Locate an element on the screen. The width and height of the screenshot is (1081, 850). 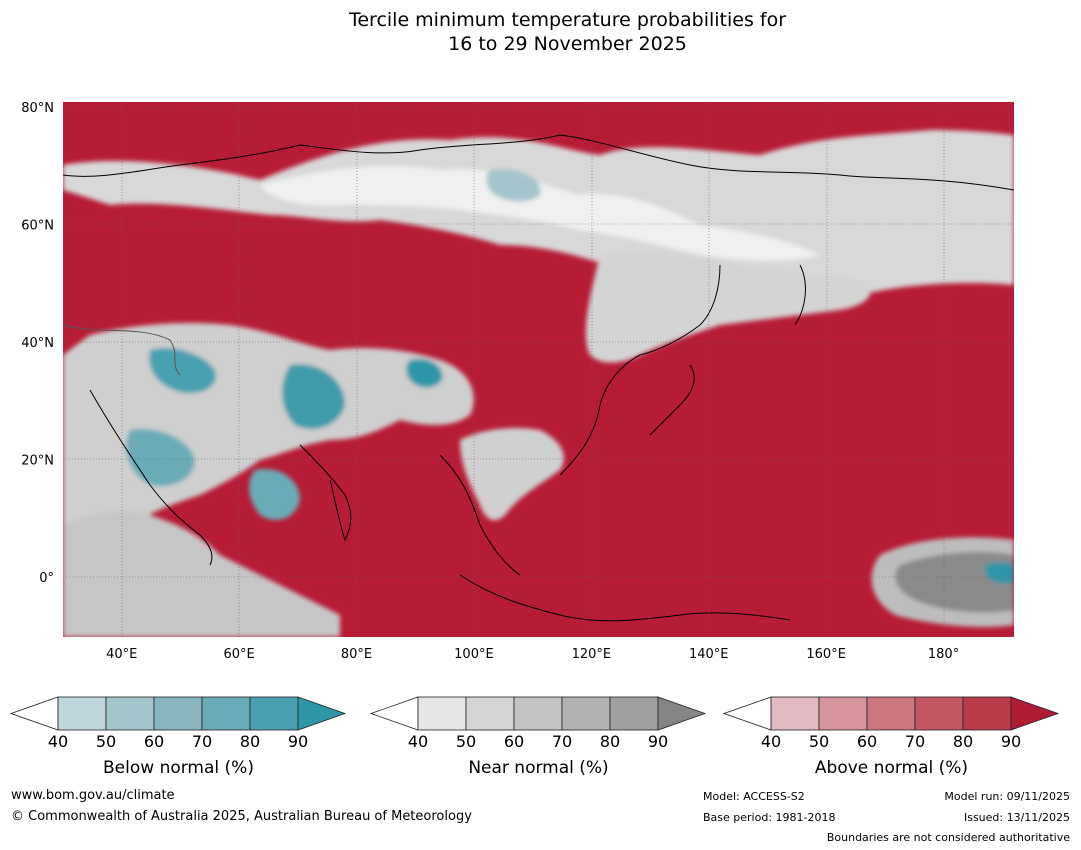
below-normal-pakistan is located at coordinates (313, 396).